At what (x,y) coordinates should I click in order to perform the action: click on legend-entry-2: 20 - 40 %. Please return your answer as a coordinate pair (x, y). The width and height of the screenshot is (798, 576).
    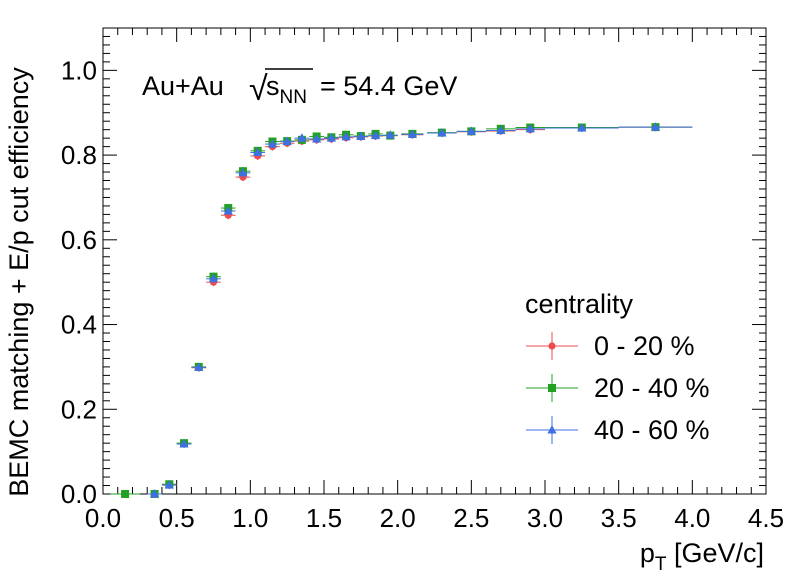
    Looking at the image, I should click on (618, 388).